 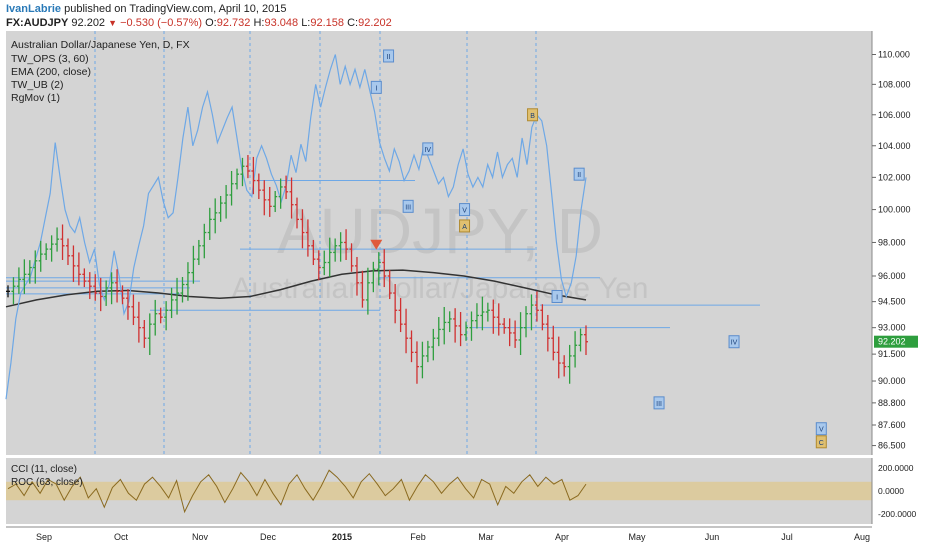 What do you see at coordinates (376, 244) in the screenshot?
I see `down-arrow-marker` at bounding box center [376, 244].